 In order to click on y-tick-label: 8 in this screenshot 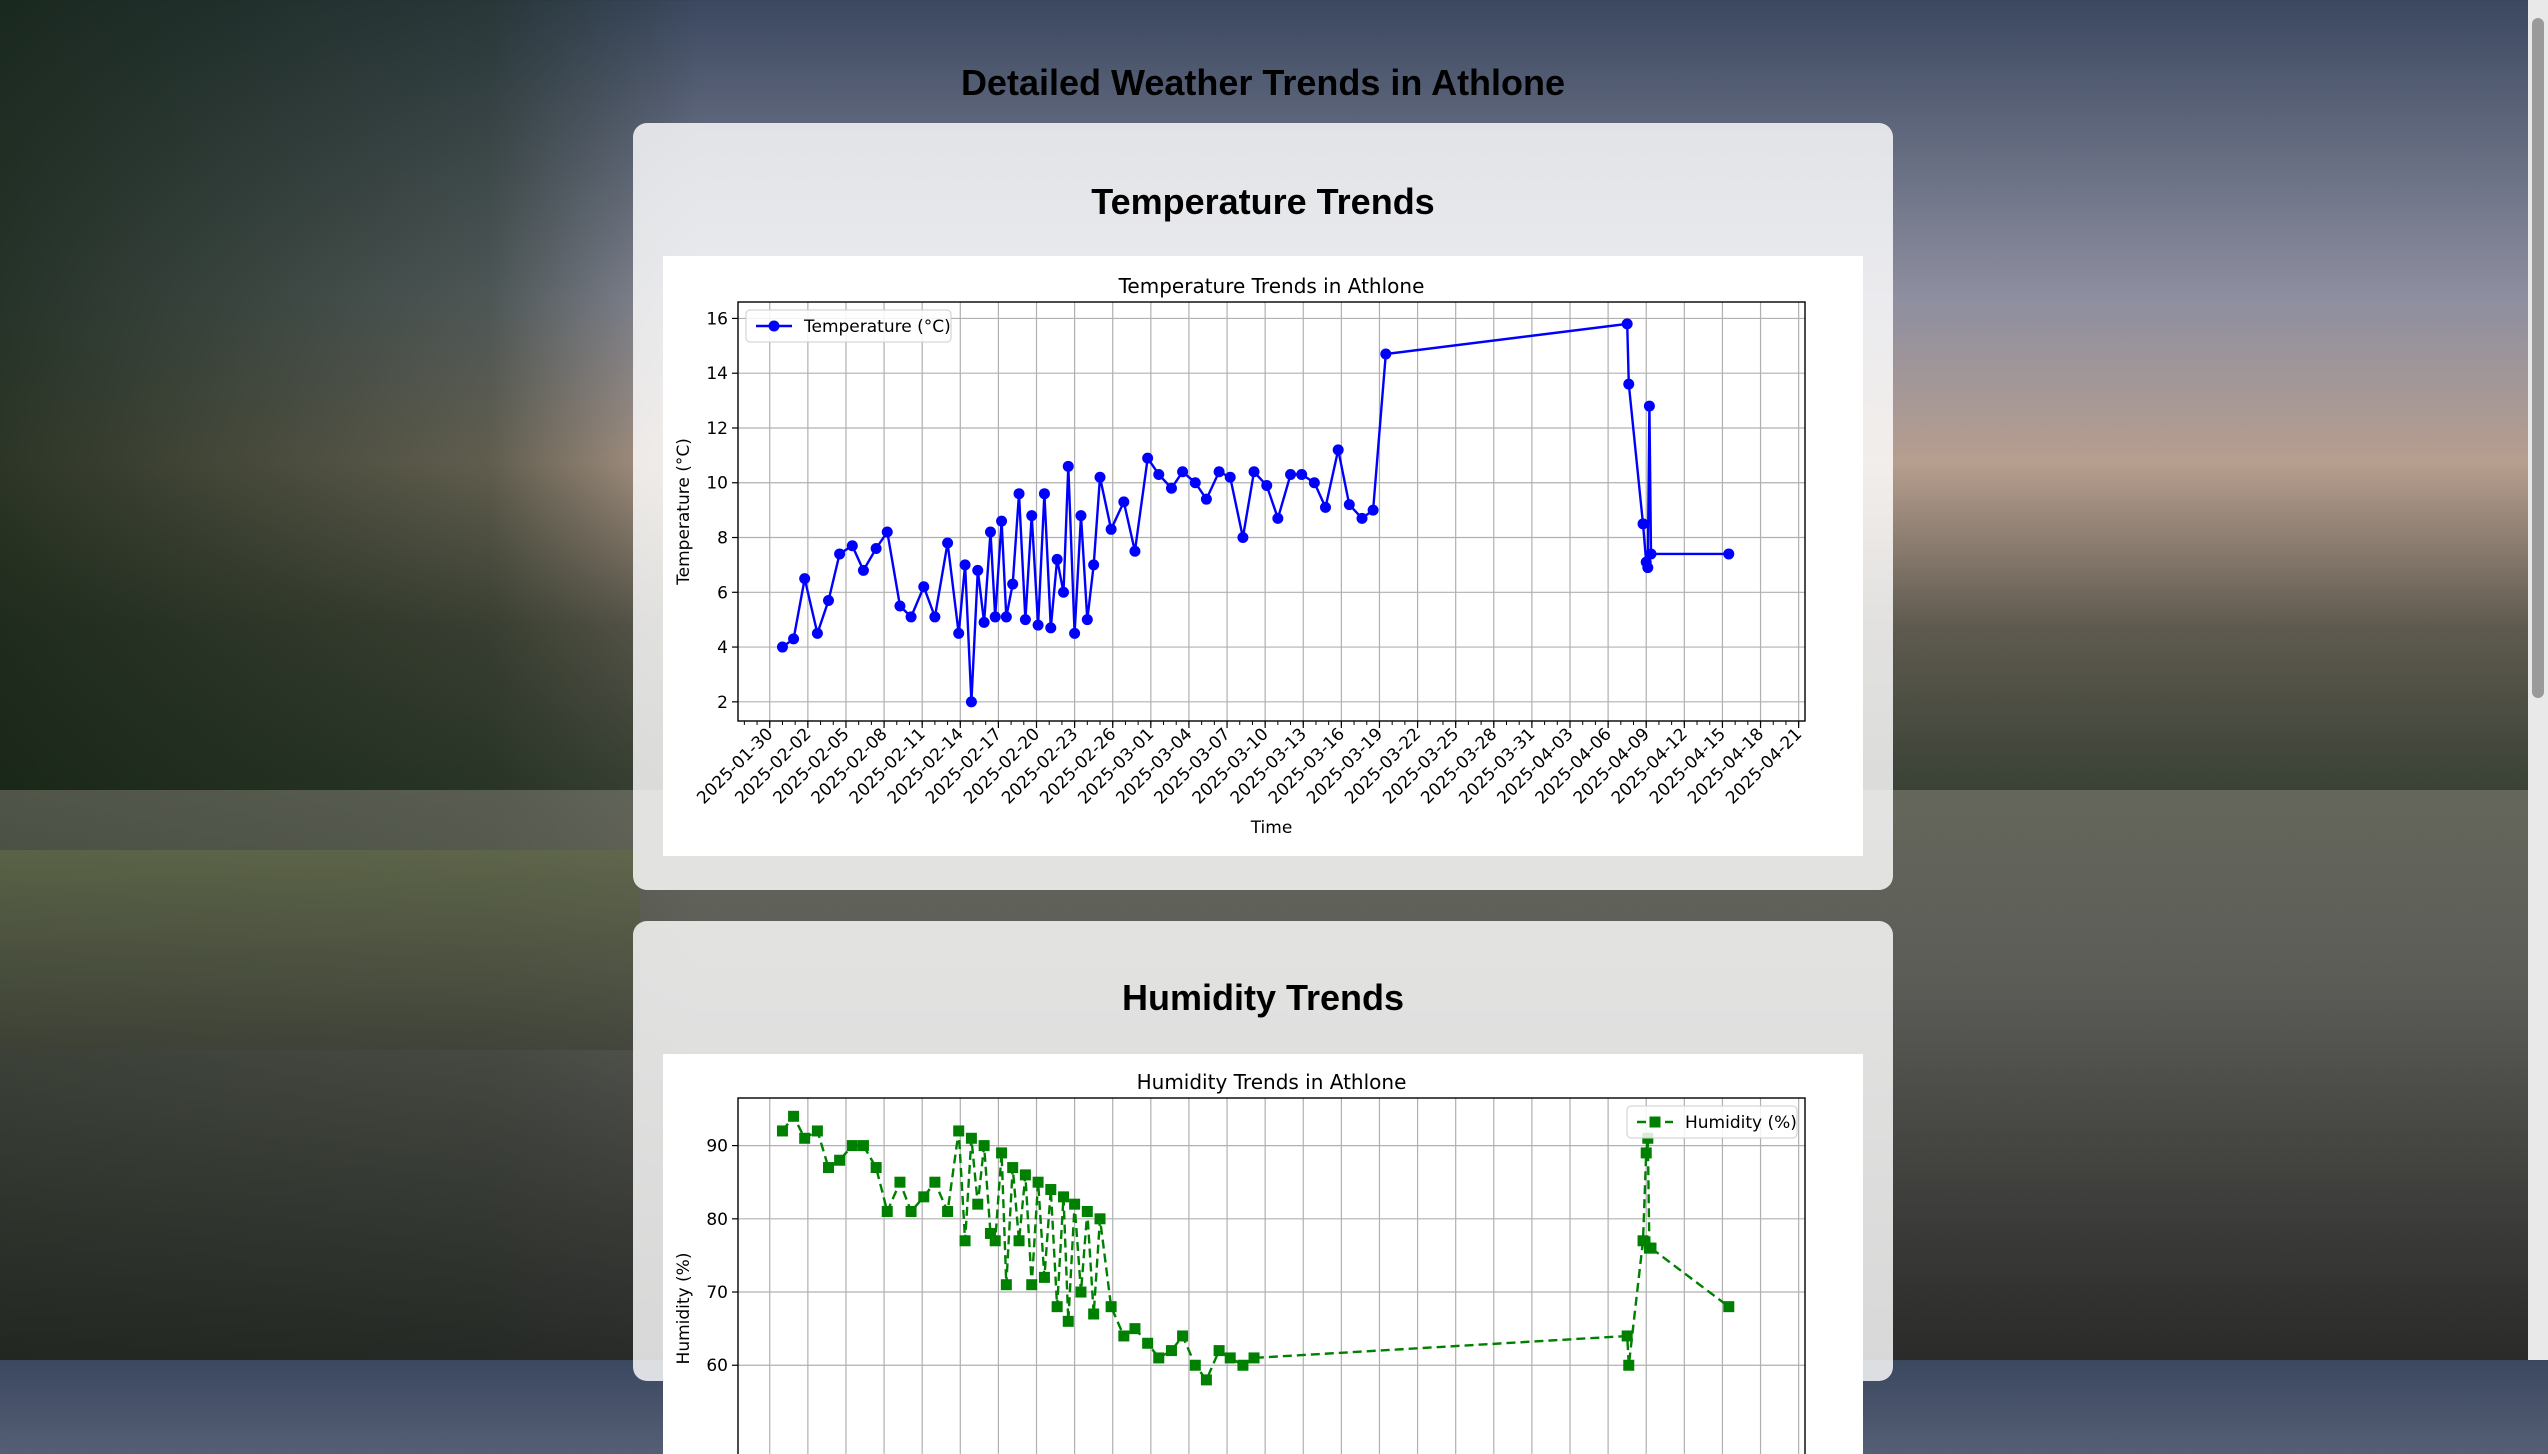, I will do `click(722, 539)`.